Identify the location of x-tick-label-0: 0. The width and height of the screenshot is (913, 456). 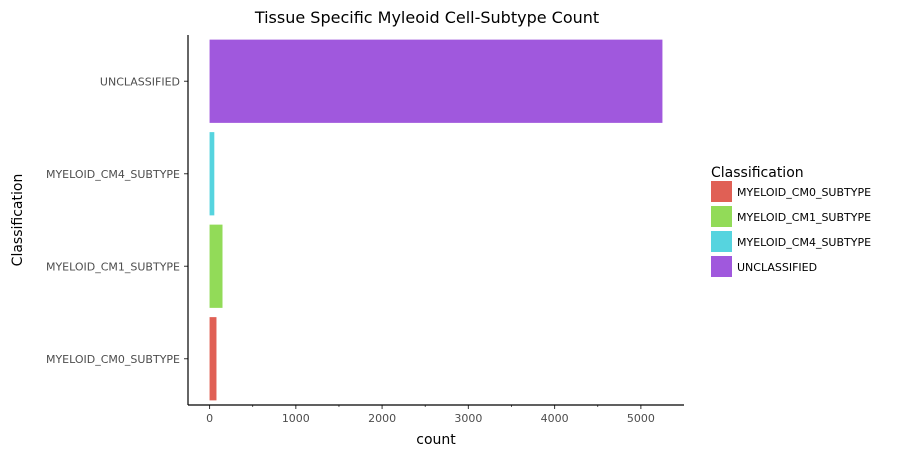
(209, 418).